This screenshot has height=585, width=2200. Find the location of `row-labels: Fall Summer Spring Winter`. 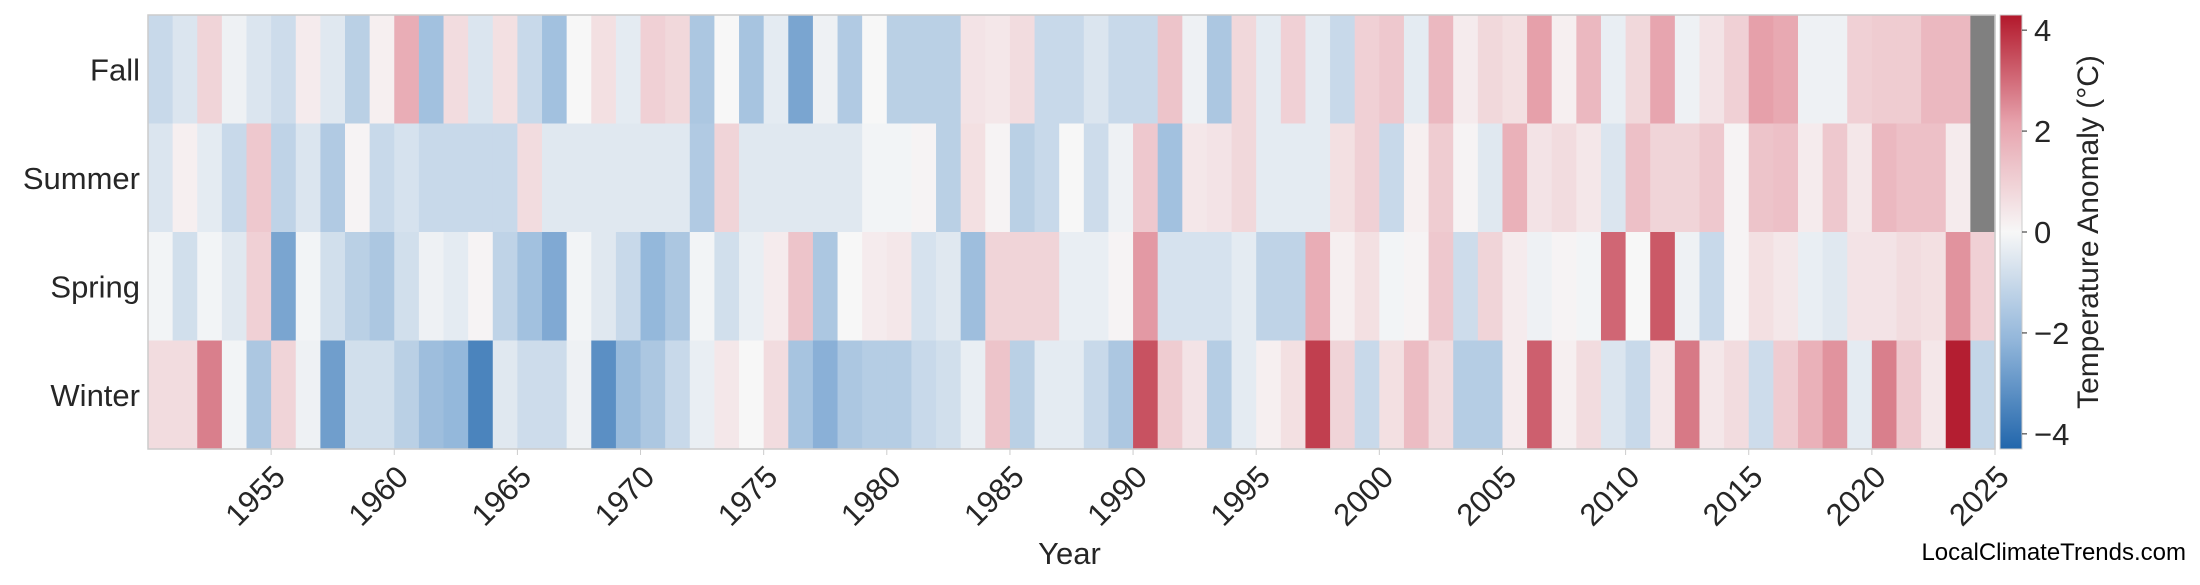

row-labels: Fall Summer Spring Winter is located at coordinates (81, 232).